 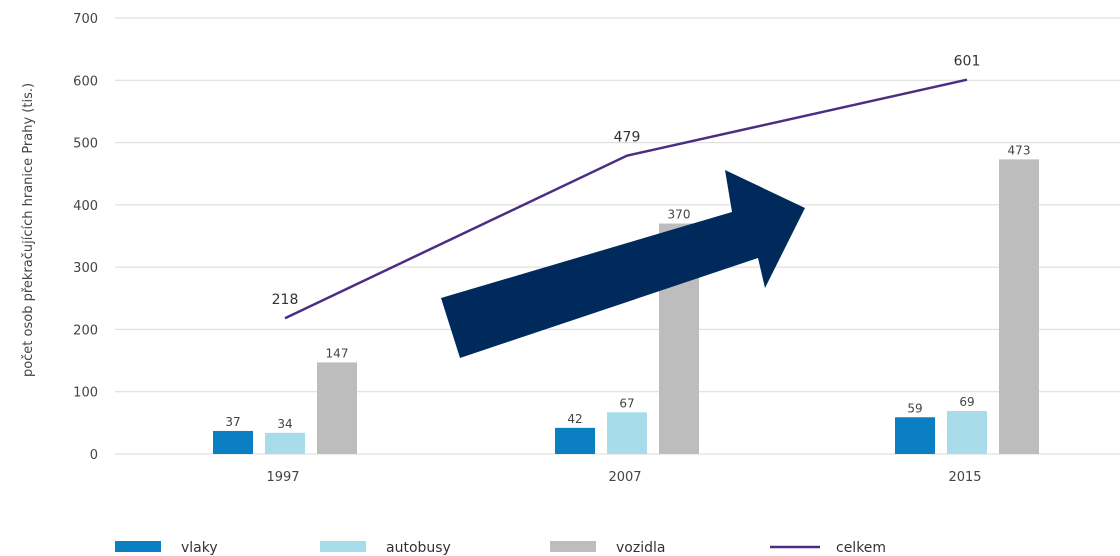 I want to click on bar-value-label: 67, so click(x=626, y=403).